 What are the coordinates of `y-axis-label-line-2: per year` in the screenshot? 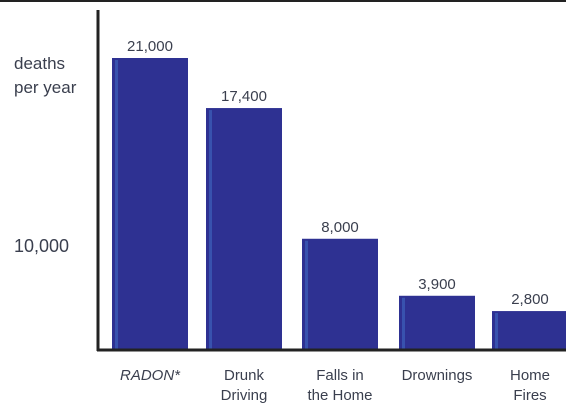 It's located at (45, 87).